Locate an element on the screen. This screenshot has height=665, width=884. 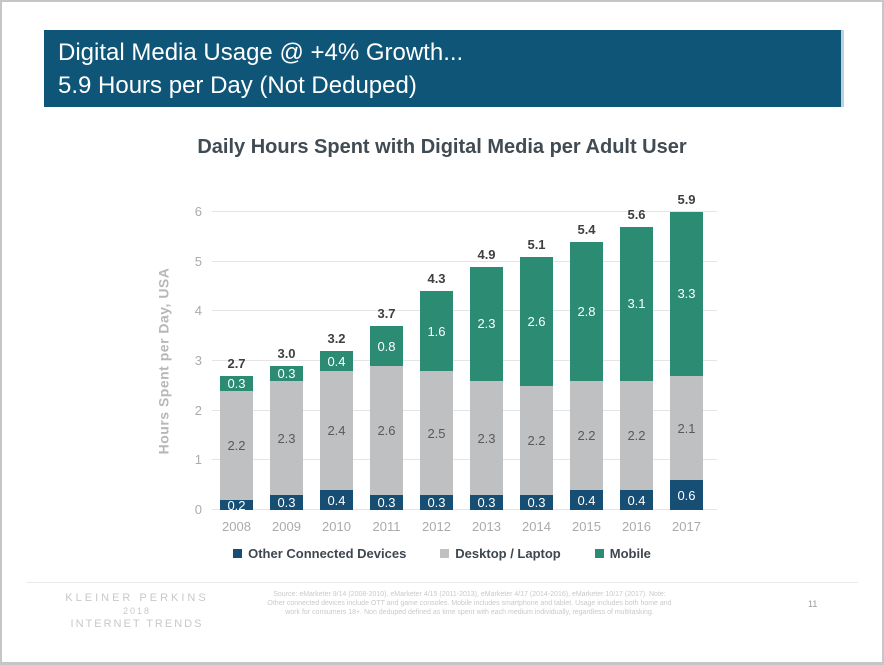
bar-segment: 2.6 is located at coordinates (536, 321).